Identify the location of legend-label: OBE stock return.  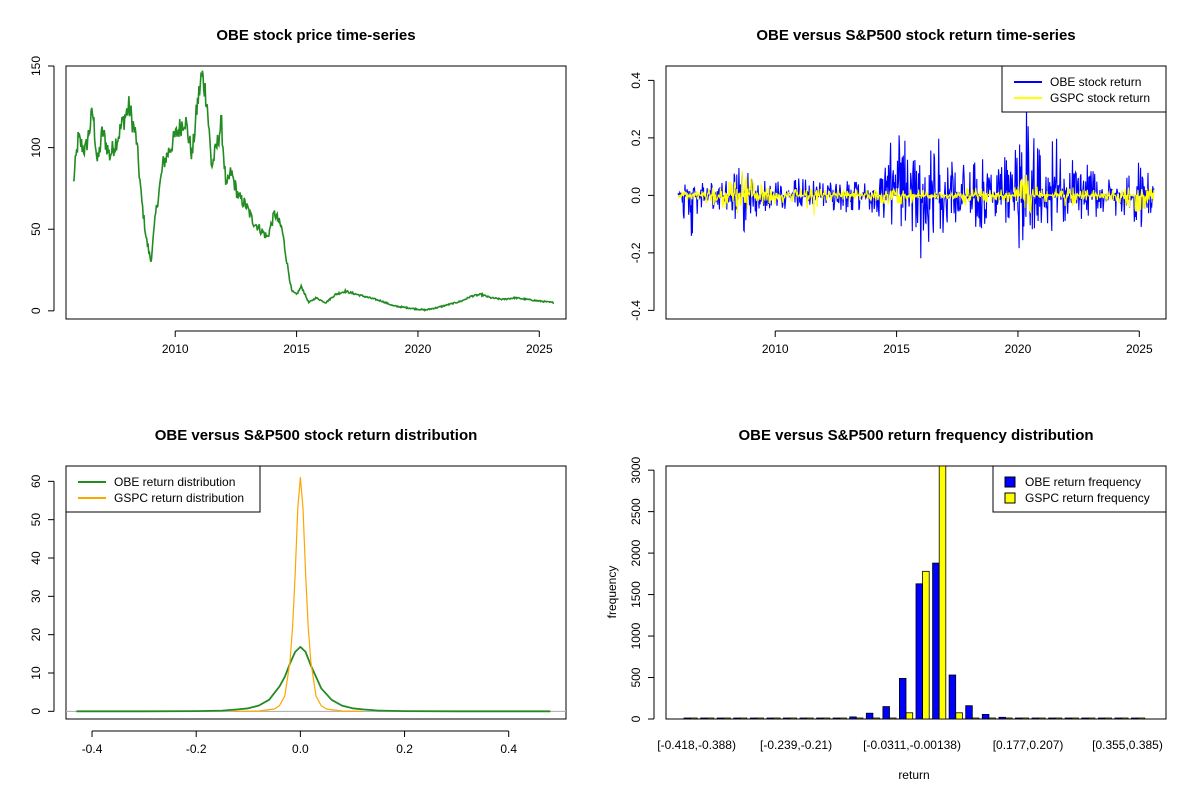
(1095, 82).